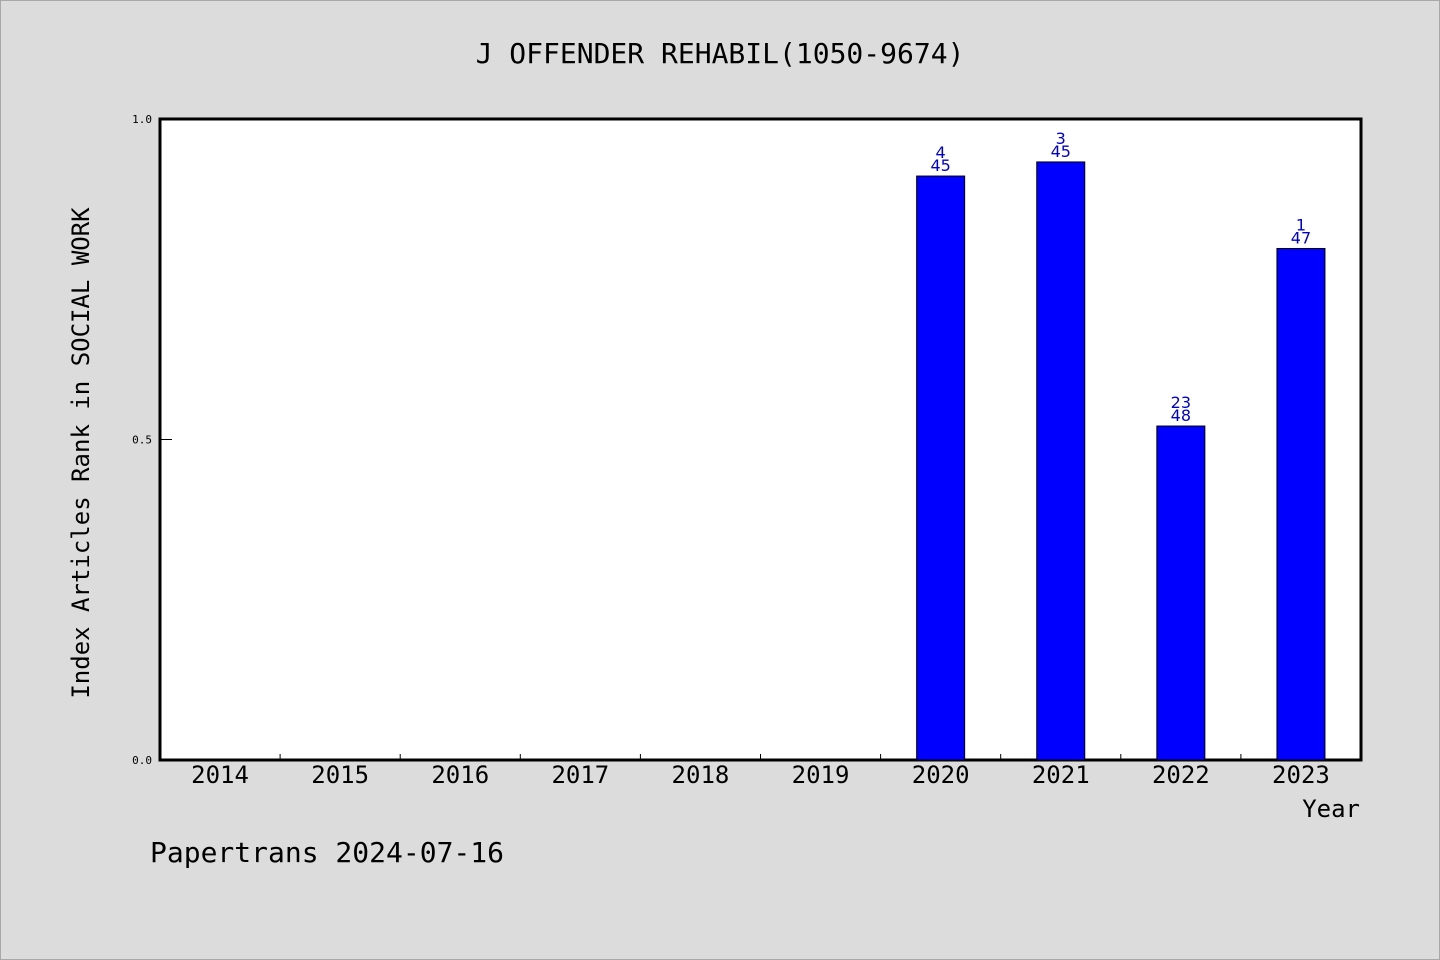 This screenshot has height=960, width=1440. What do you see at coordinates (220, 775) in the screenshot?
I see `x-tick-label: 2014` at bounding box center [220, 775].